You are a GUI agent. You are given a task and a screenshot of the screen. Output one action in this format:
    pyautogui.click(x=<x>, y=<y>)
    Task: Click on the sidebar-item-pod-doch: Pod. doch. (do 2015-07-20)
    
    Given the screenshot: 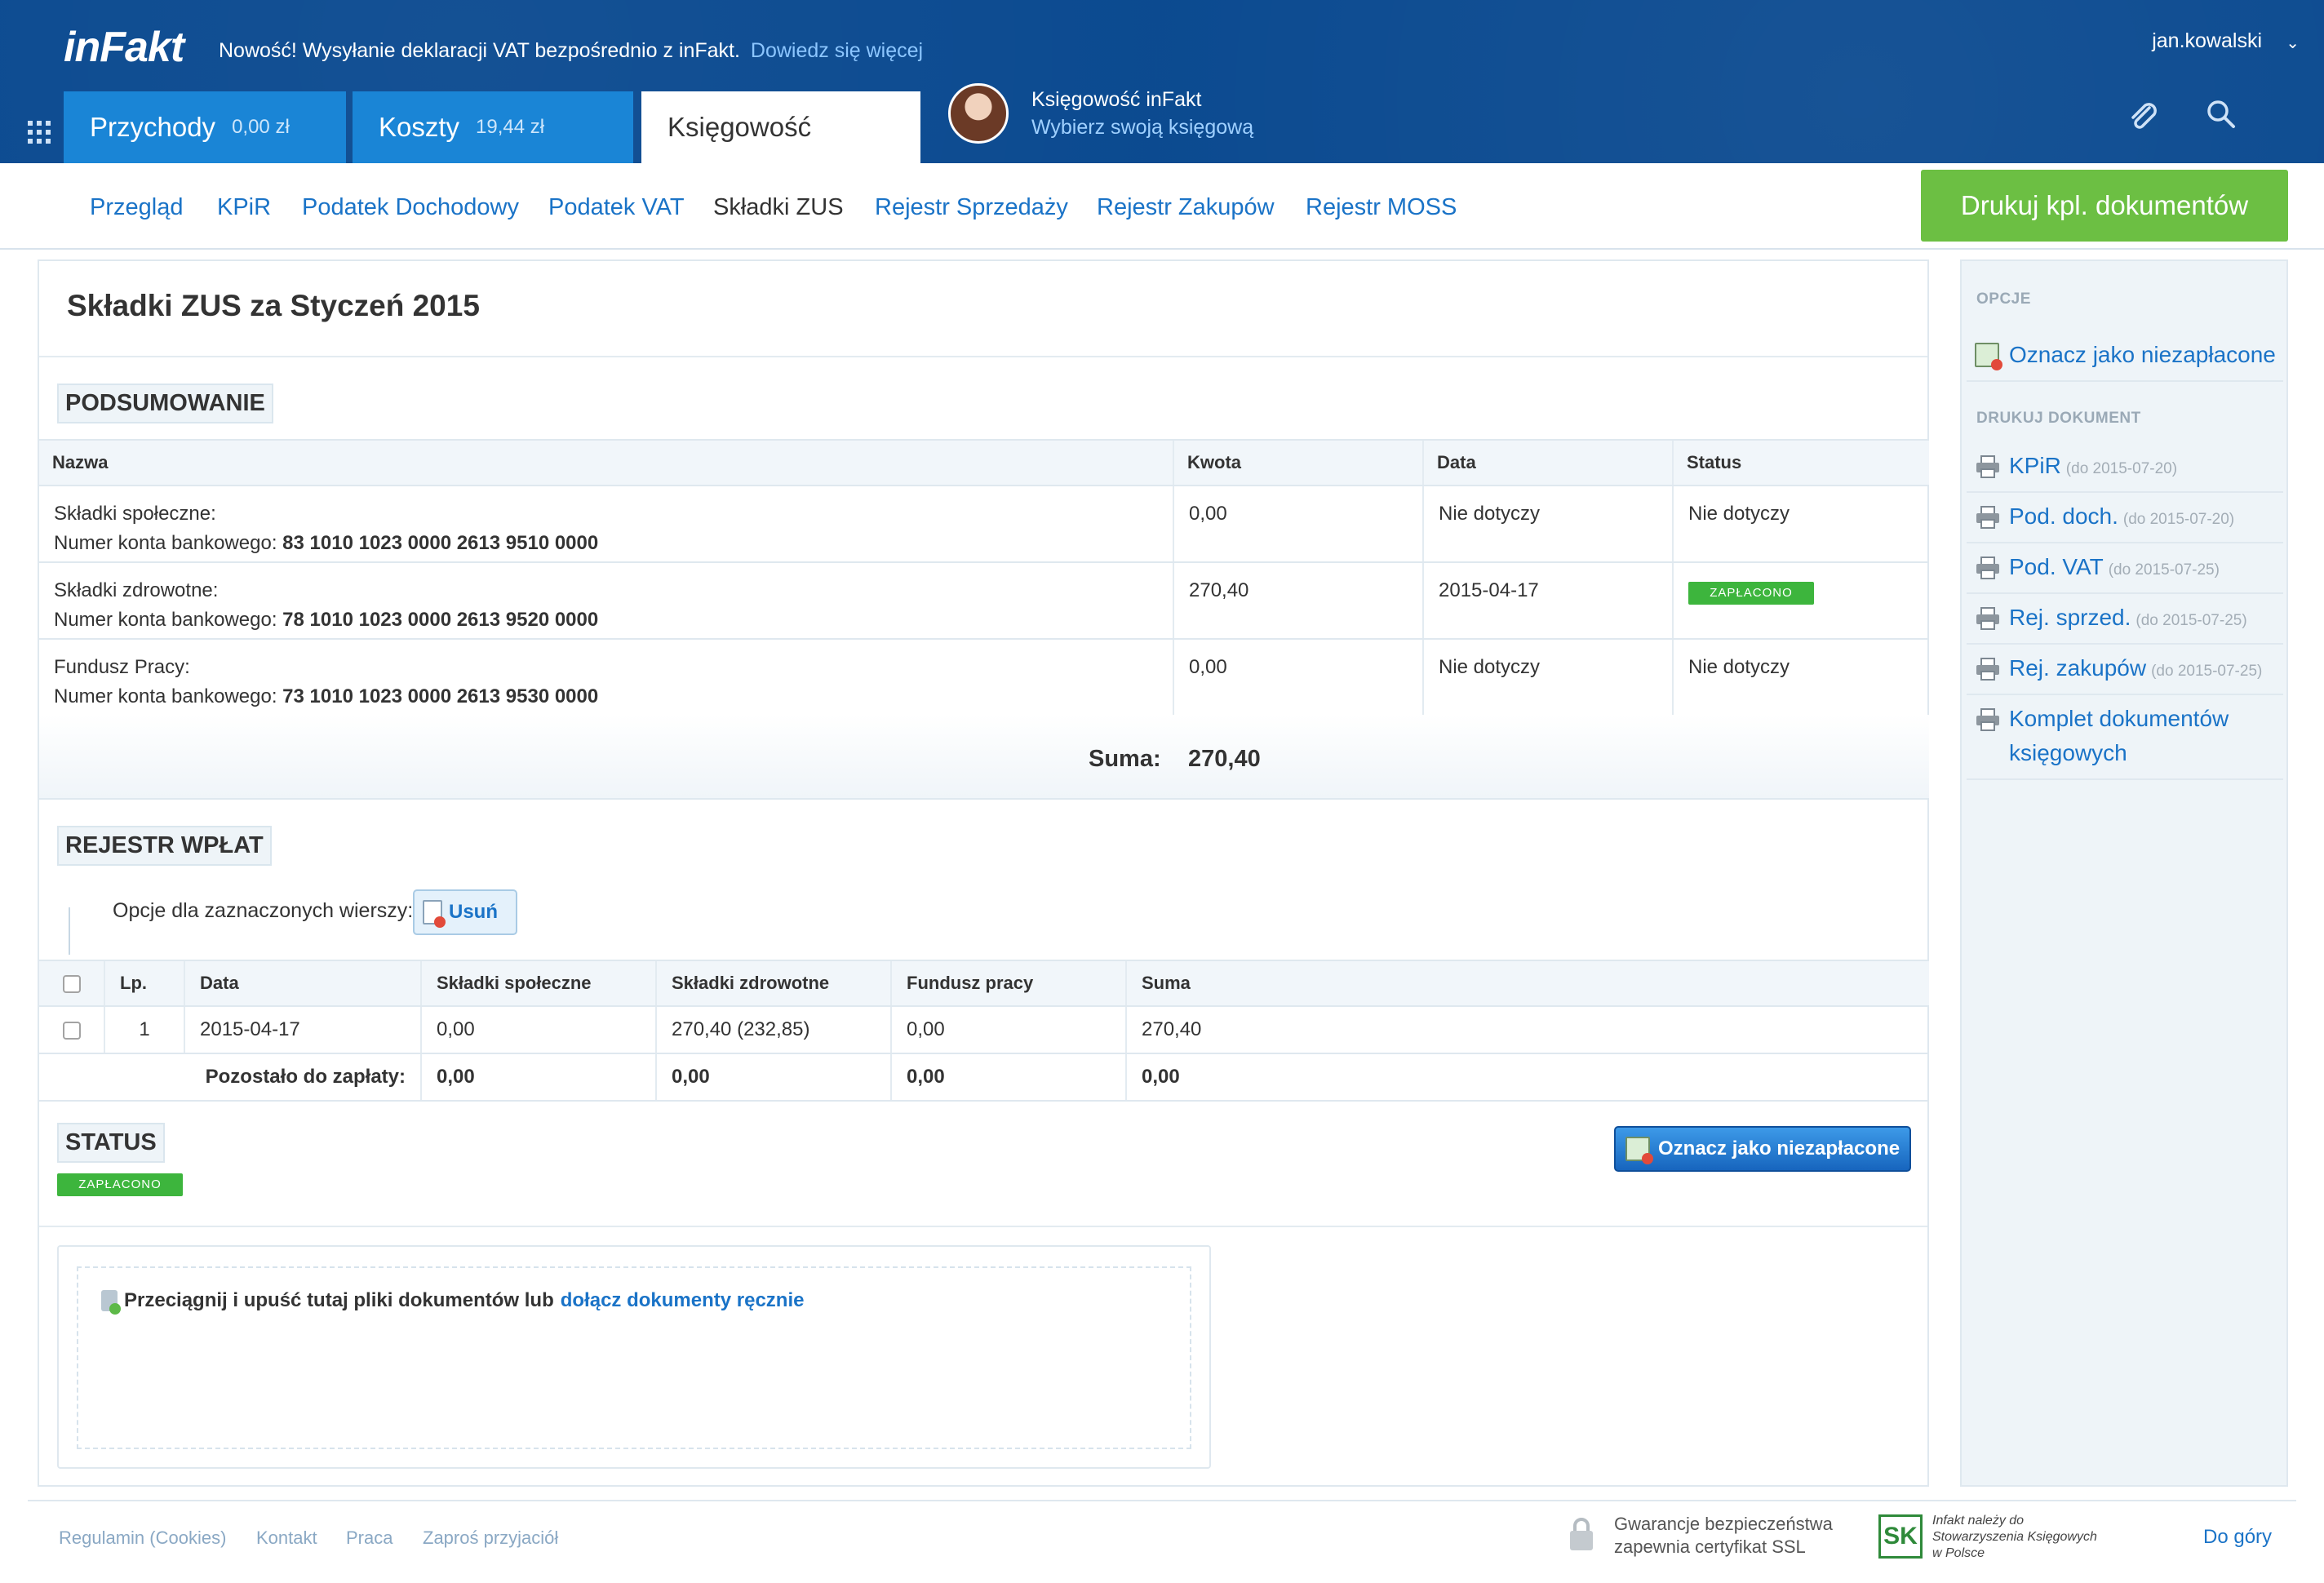 What is the action you would take?
    pyautogui.click(x=2125, y=518)
    